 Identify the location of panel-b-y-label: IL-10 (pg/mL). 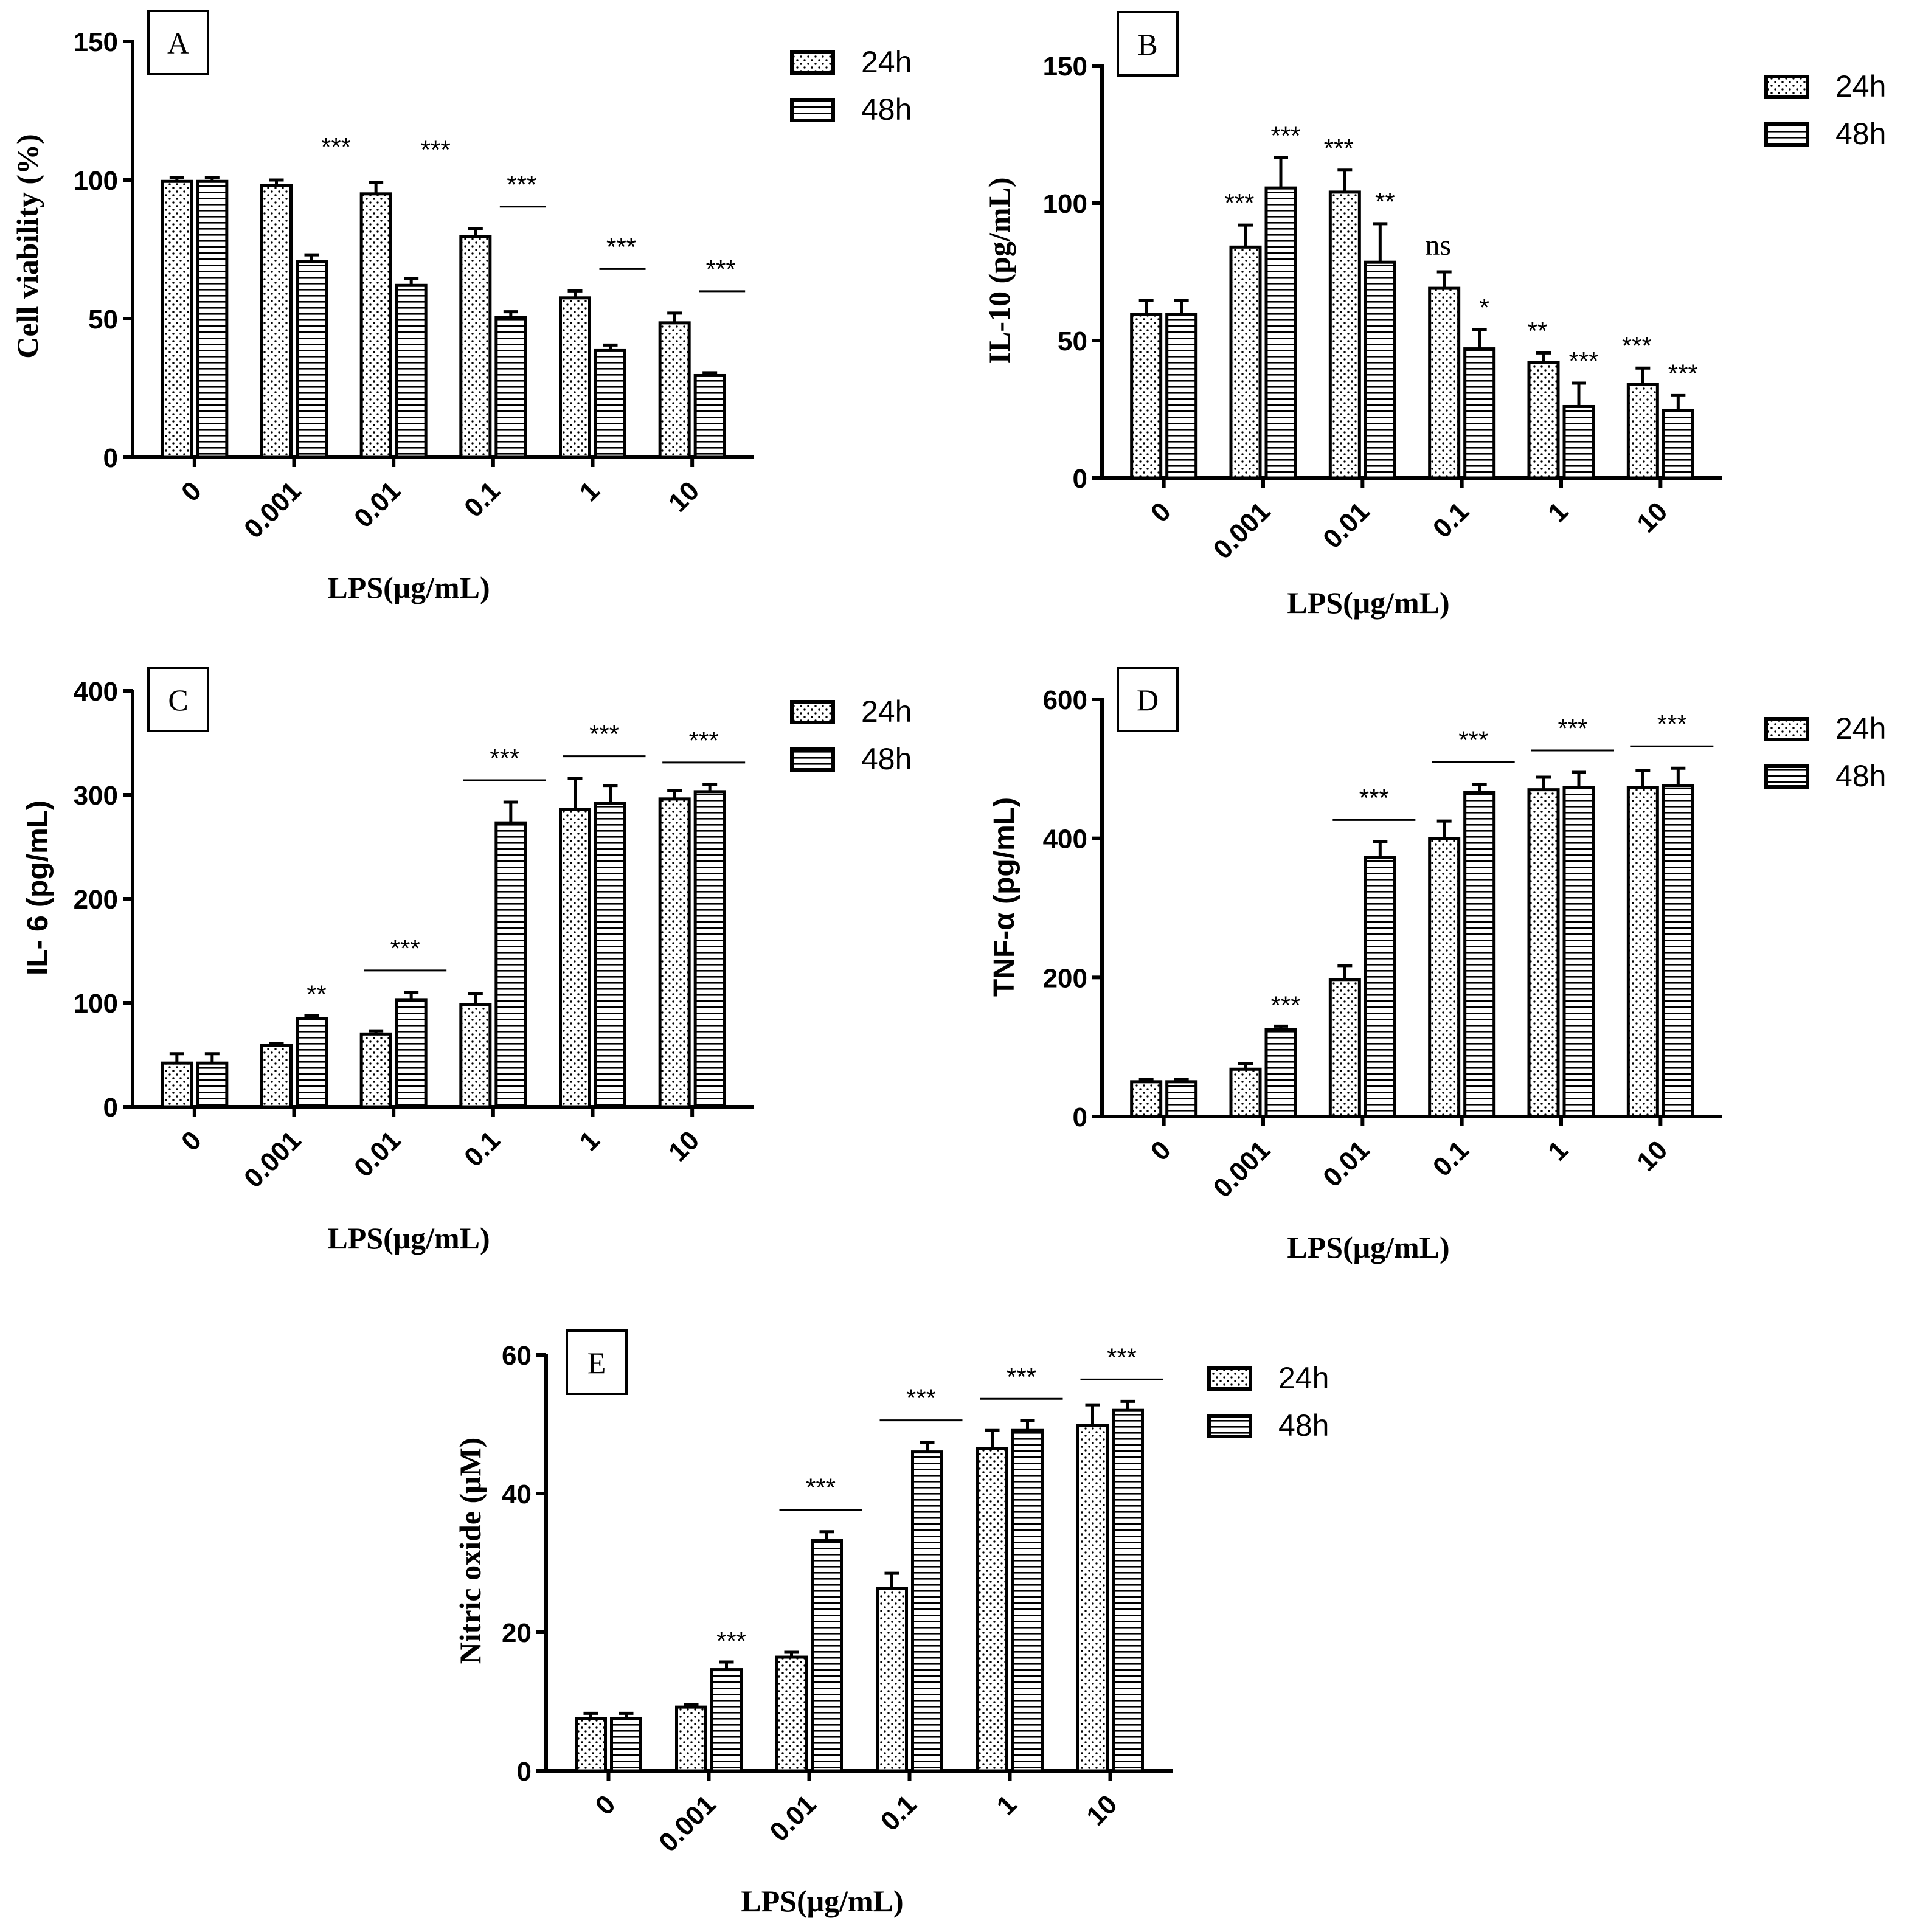
(999, 271).